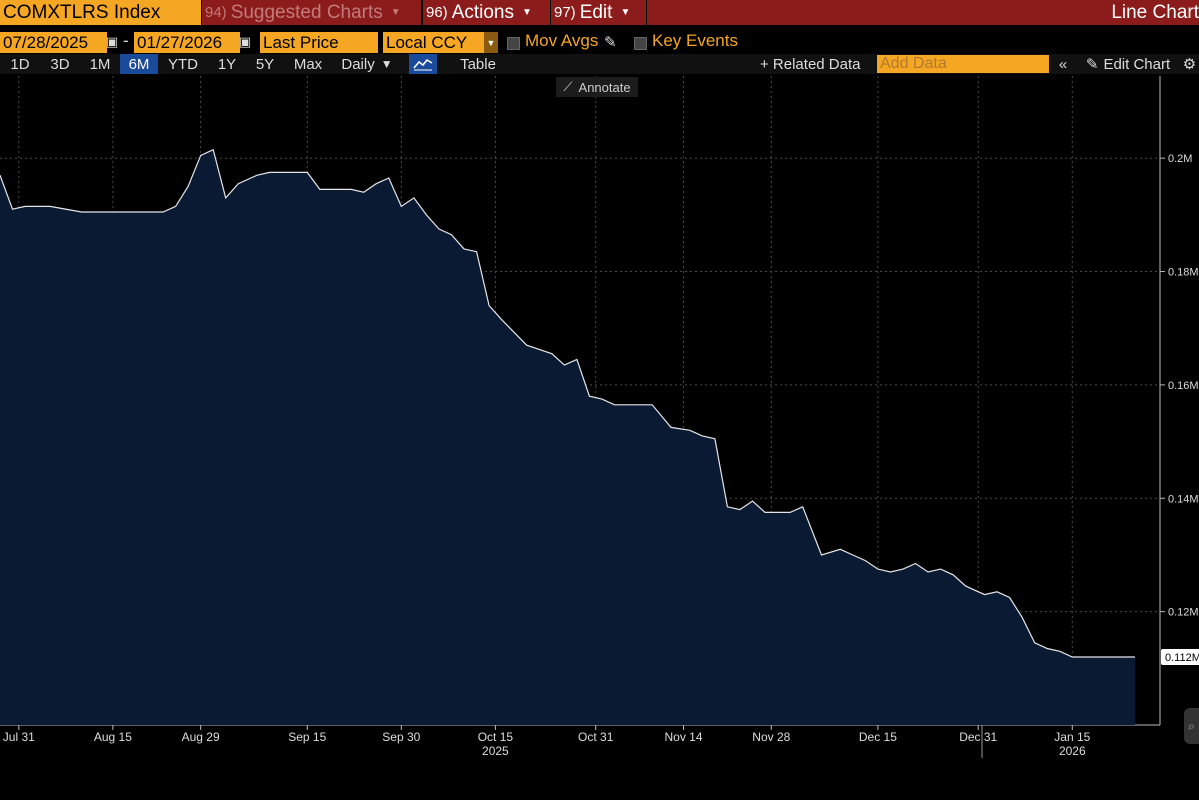 This screenshot has height=800, width=1199. I want to click on side-panel-toggle-icon: ⌕, so click(1191, 726).